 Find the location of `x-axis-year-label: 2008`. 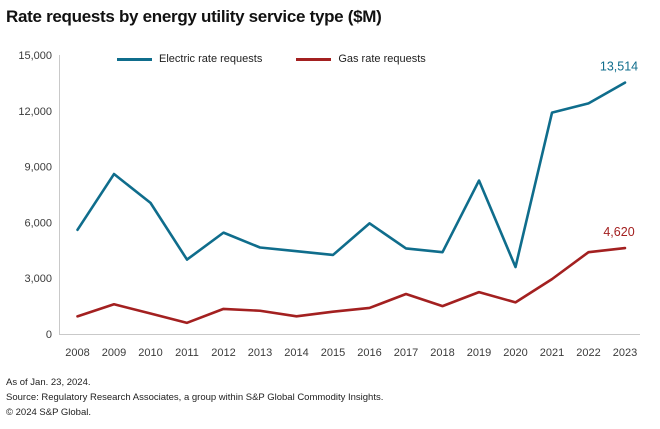

x-axis-year-label: 2008 is located at coordinates (77, 353).